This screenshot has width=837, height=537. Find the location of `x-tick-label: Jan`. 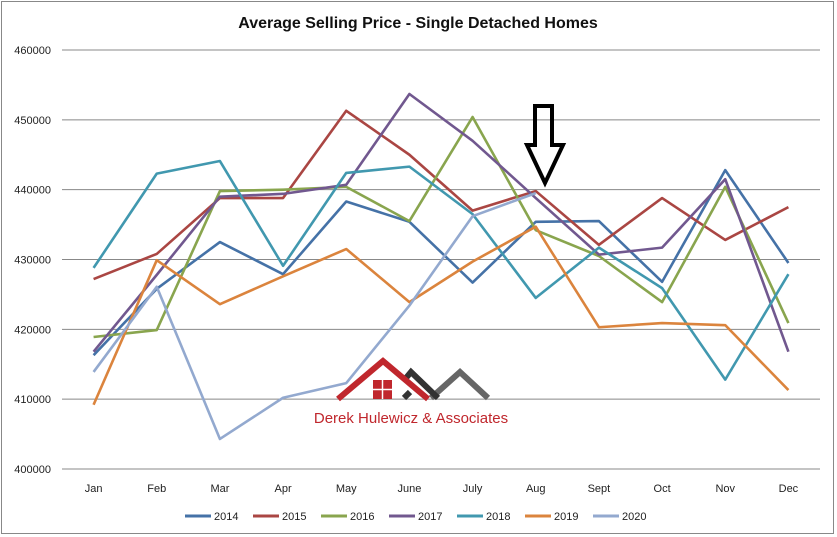

x-tick-label: Jan is located at coordinates (94, 489).